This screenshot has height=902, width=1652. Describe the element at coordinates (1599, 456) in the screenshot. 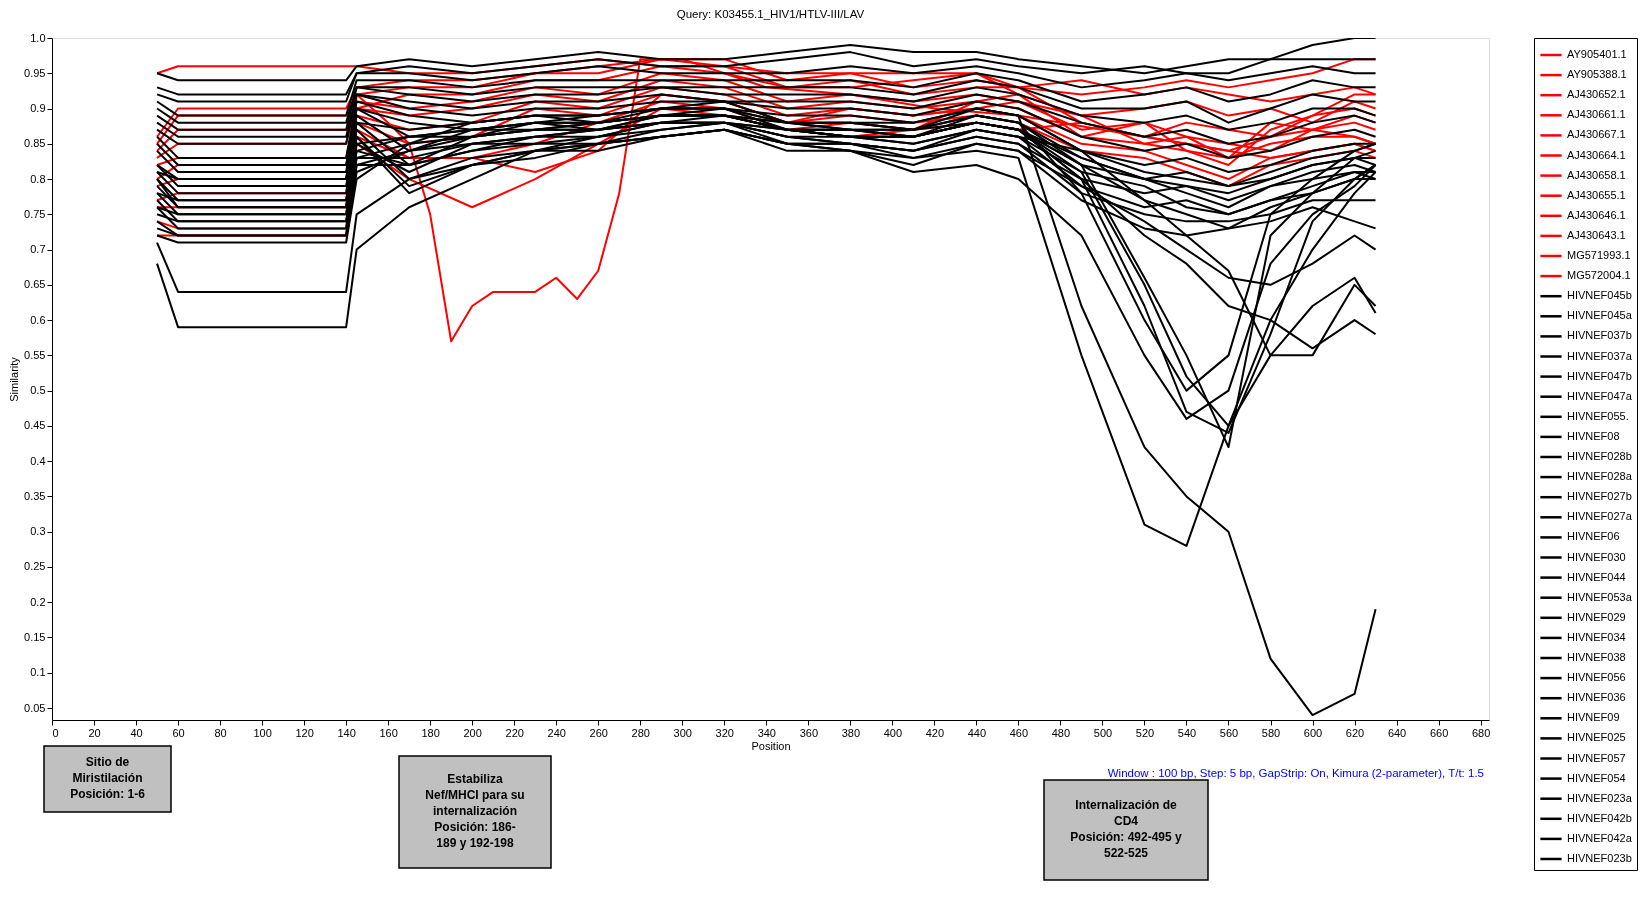

I see `legend-label: HIVNEF028b` at that location.